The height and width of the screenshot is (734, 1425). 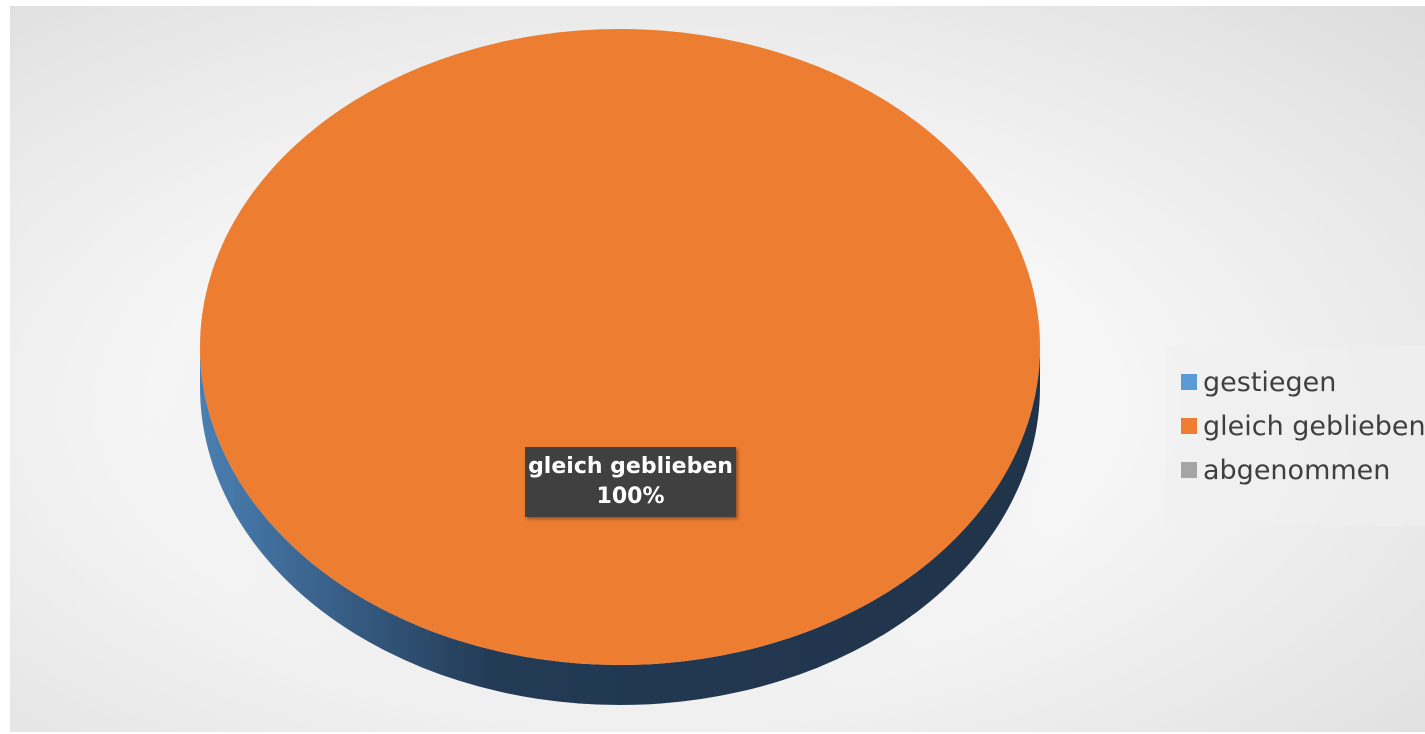 I want to click on legend-swatch-gleich-geblieben, so click(x=1189, y=426).